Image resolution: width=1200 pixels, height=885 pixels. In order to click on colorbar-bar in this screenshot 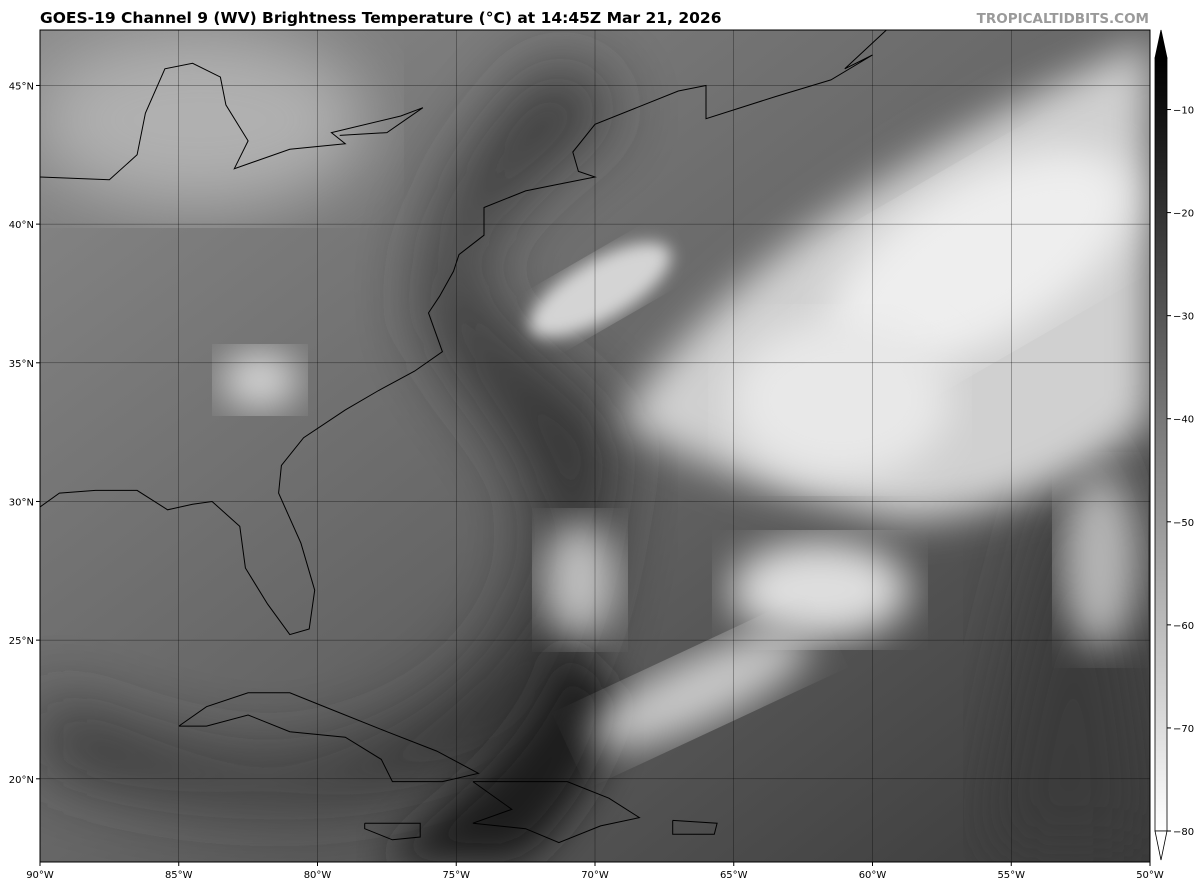, I will do `click(1161, 444)`.